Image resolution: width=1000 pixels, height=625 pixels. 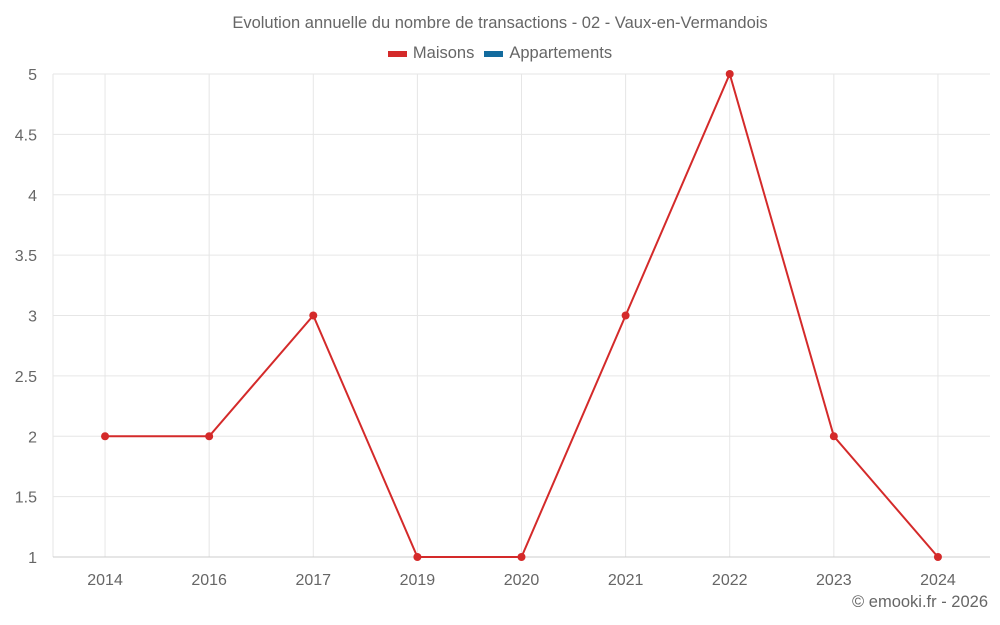 What do you see at coordinates (32, 437) in the screenshot?
I see `y-tick-label: 2` at bounding box center [32, 437].